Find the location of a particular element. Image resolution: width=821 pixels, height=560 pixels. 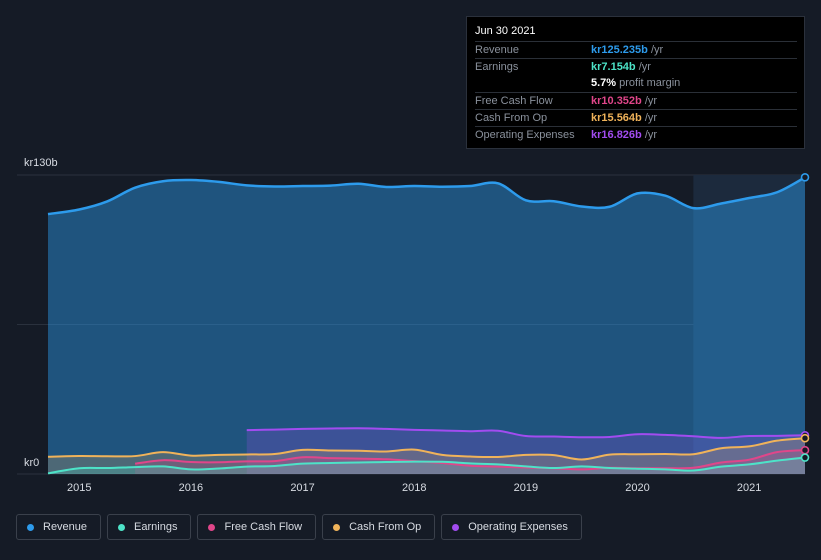

tooltip-row-value: kr15.564b /yr is located at coordinates (624, 118).